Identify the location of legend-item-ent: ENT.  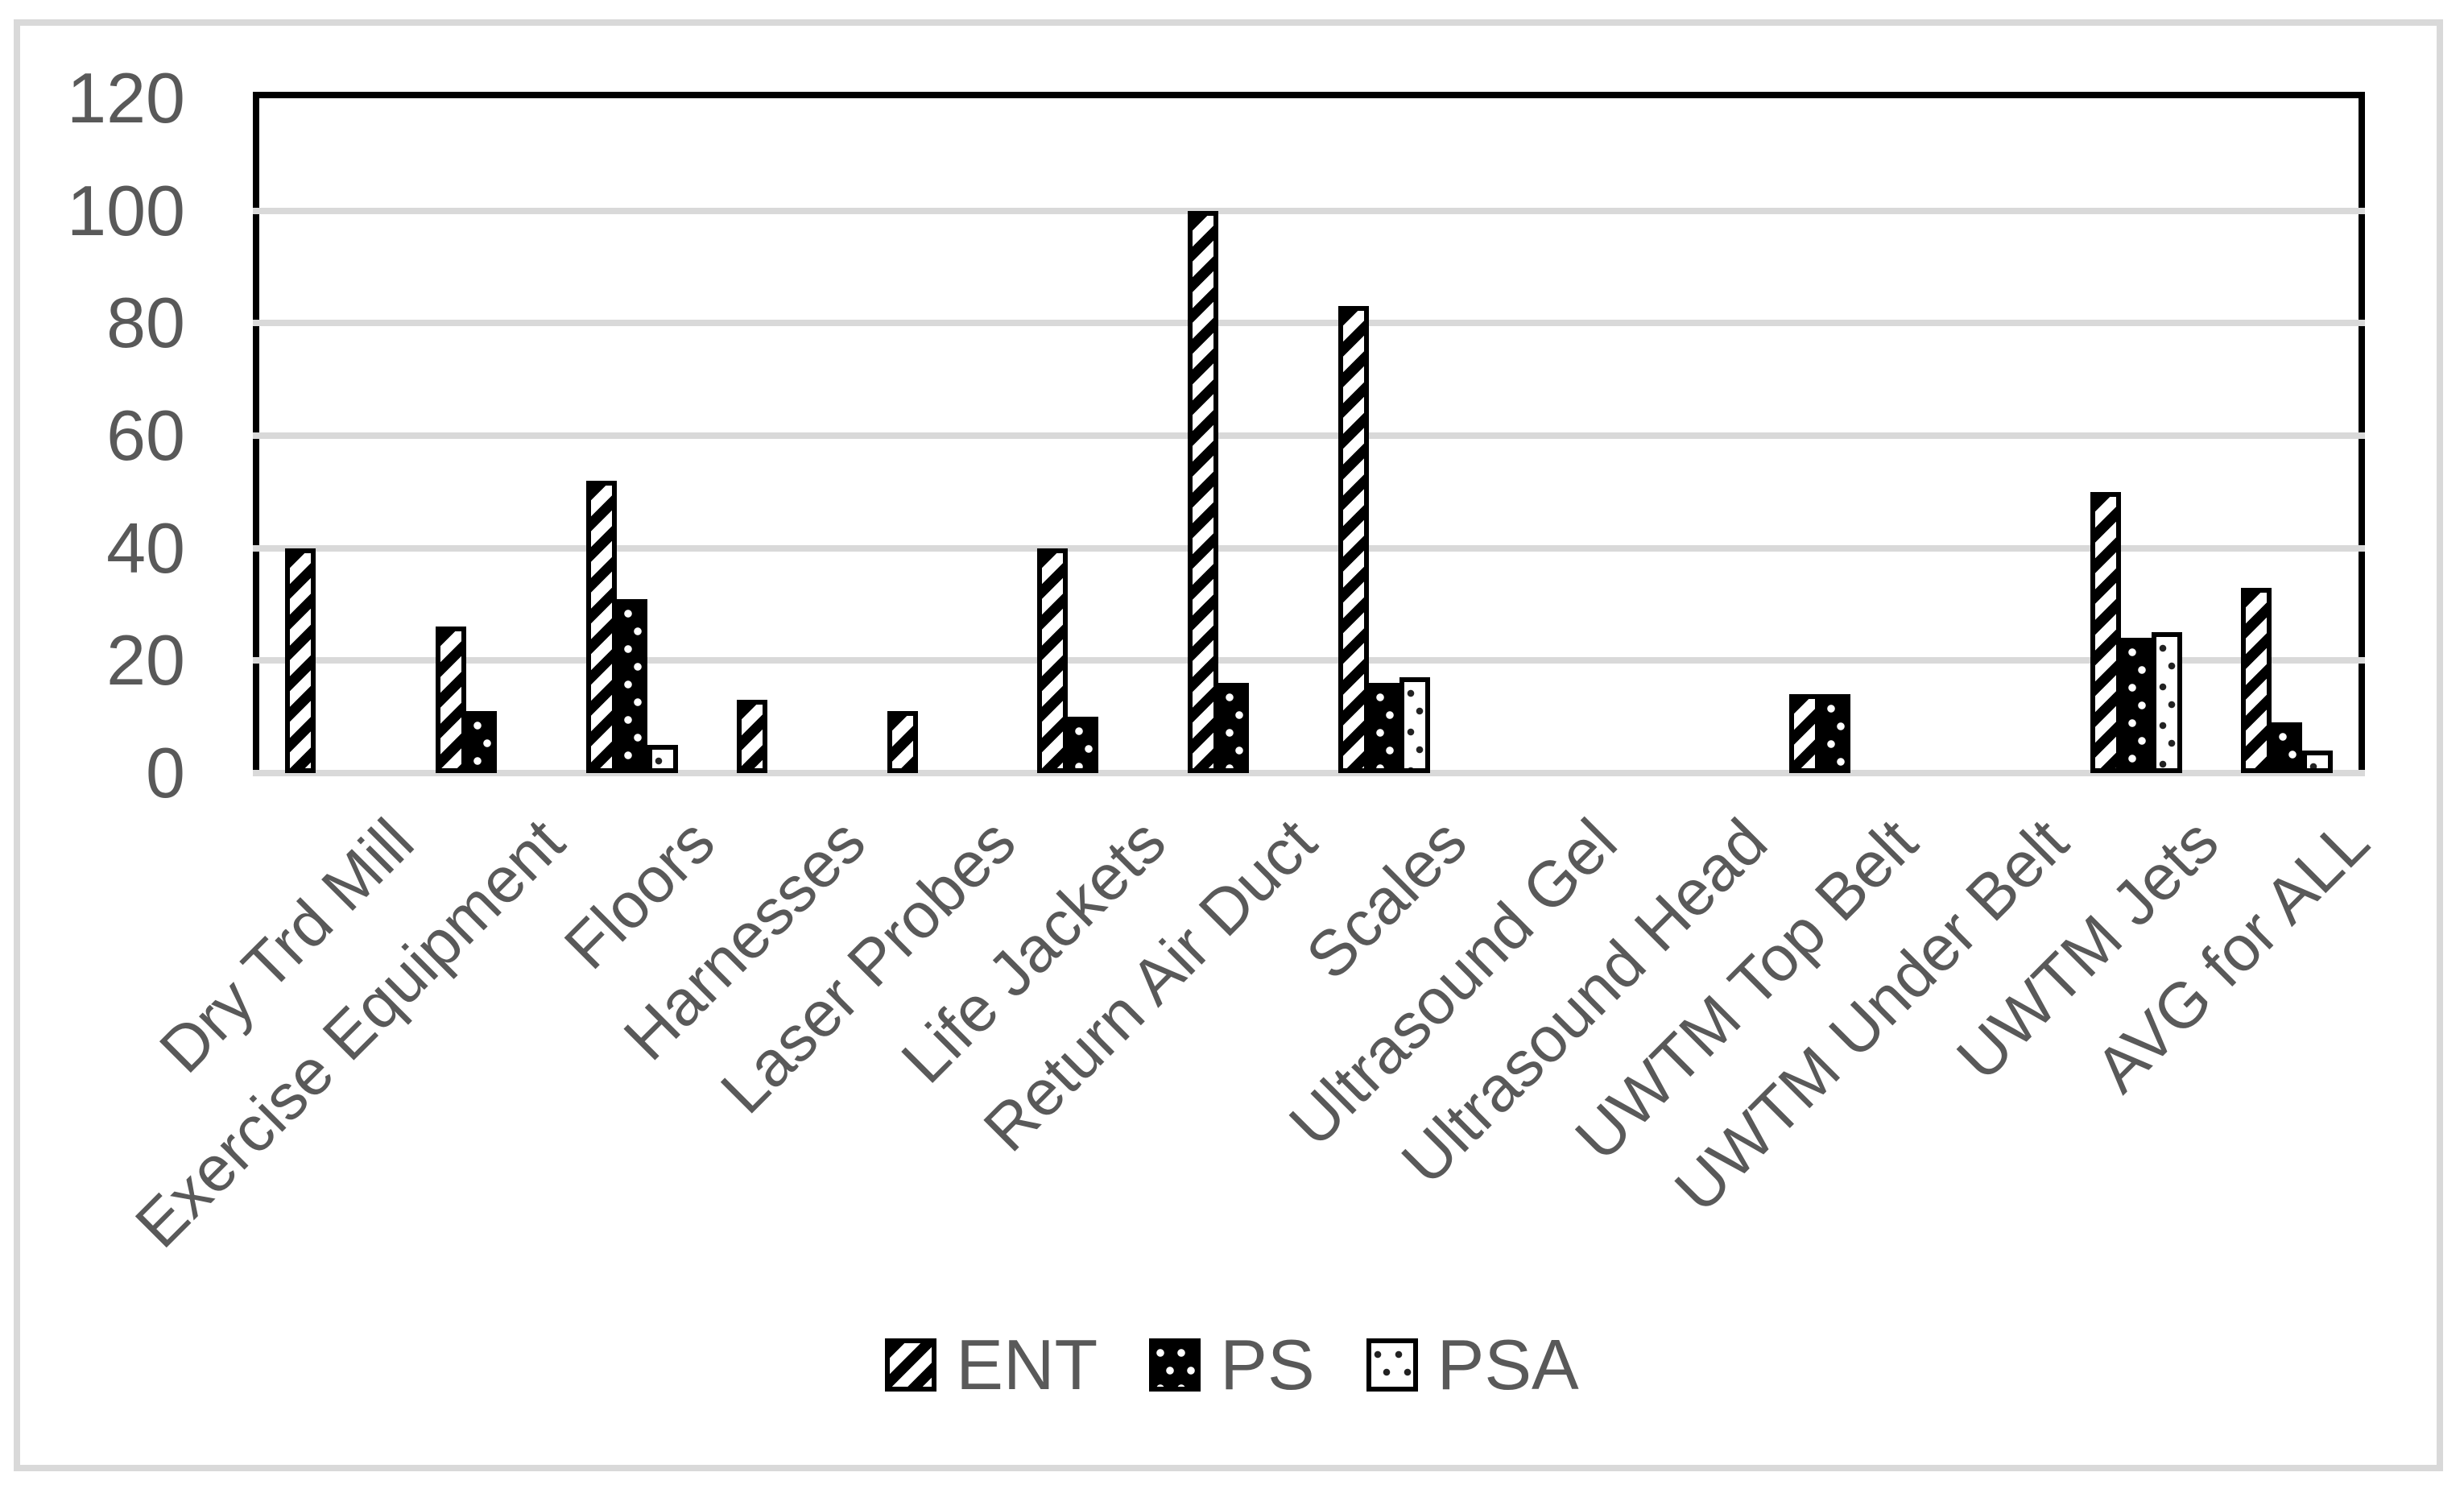
(992, 1365).